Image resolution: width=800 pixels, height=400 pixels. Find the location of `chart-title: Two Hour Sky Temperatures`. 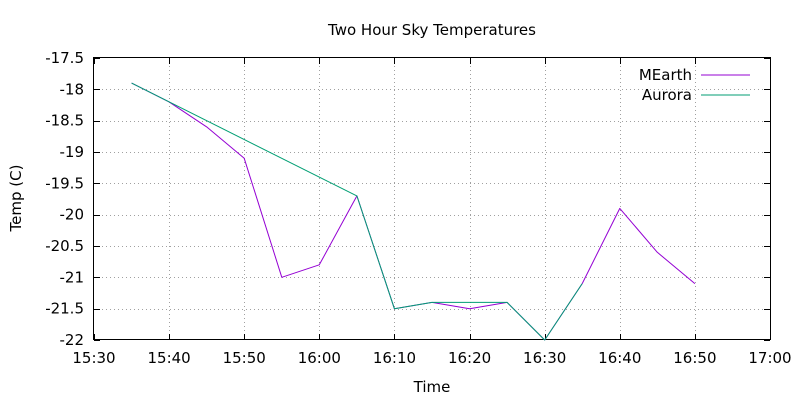

chart-title: Two Hour Sky Temperatures is located at coordinates (431, 30).